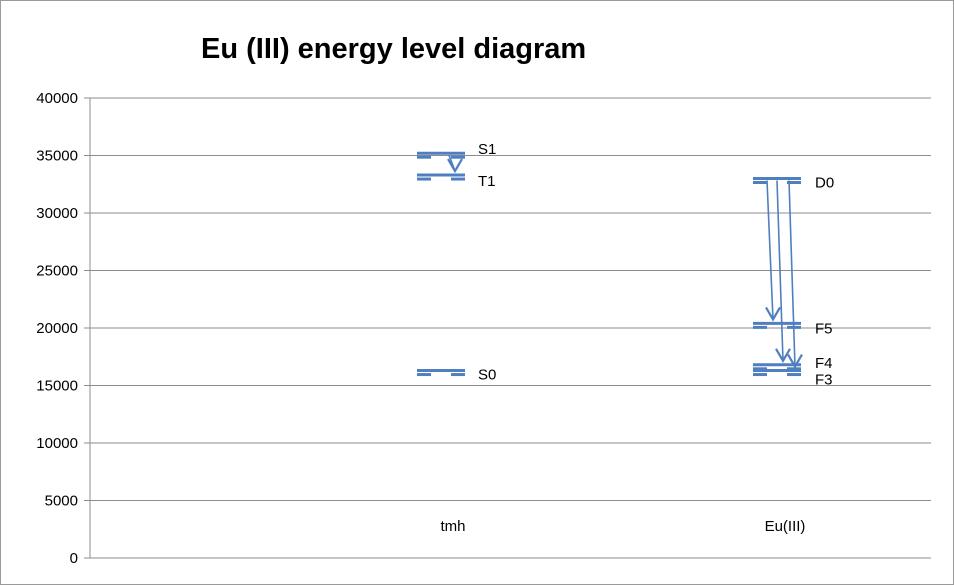  I want to click on transitions, so click(625, 261).